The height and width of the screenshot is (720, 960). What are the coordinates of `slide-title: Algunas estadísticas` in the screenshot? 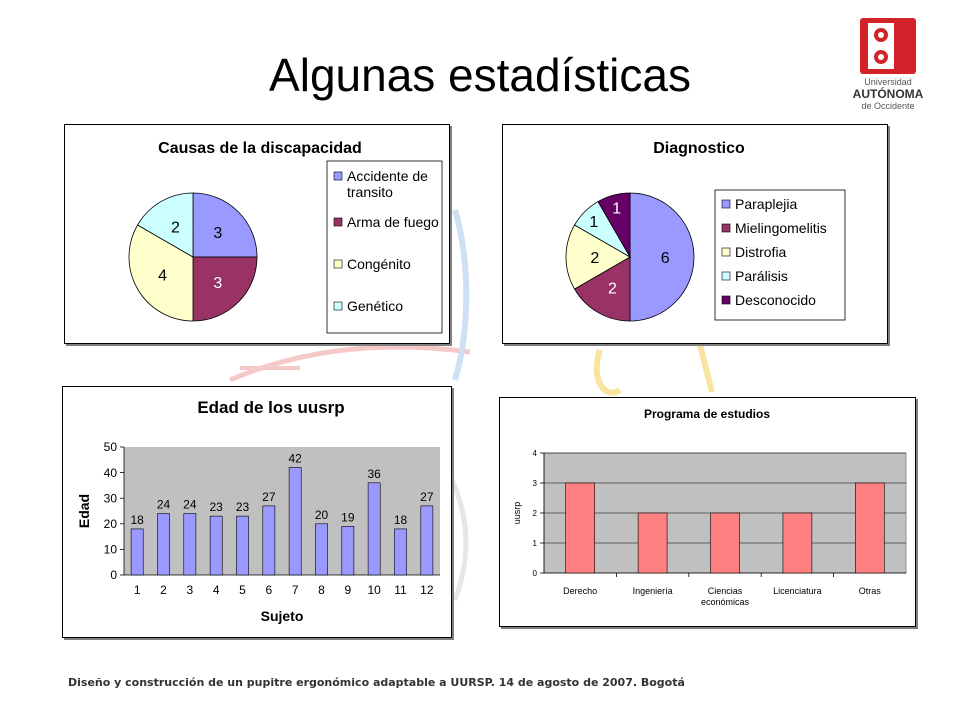 It's located at (480, 75).